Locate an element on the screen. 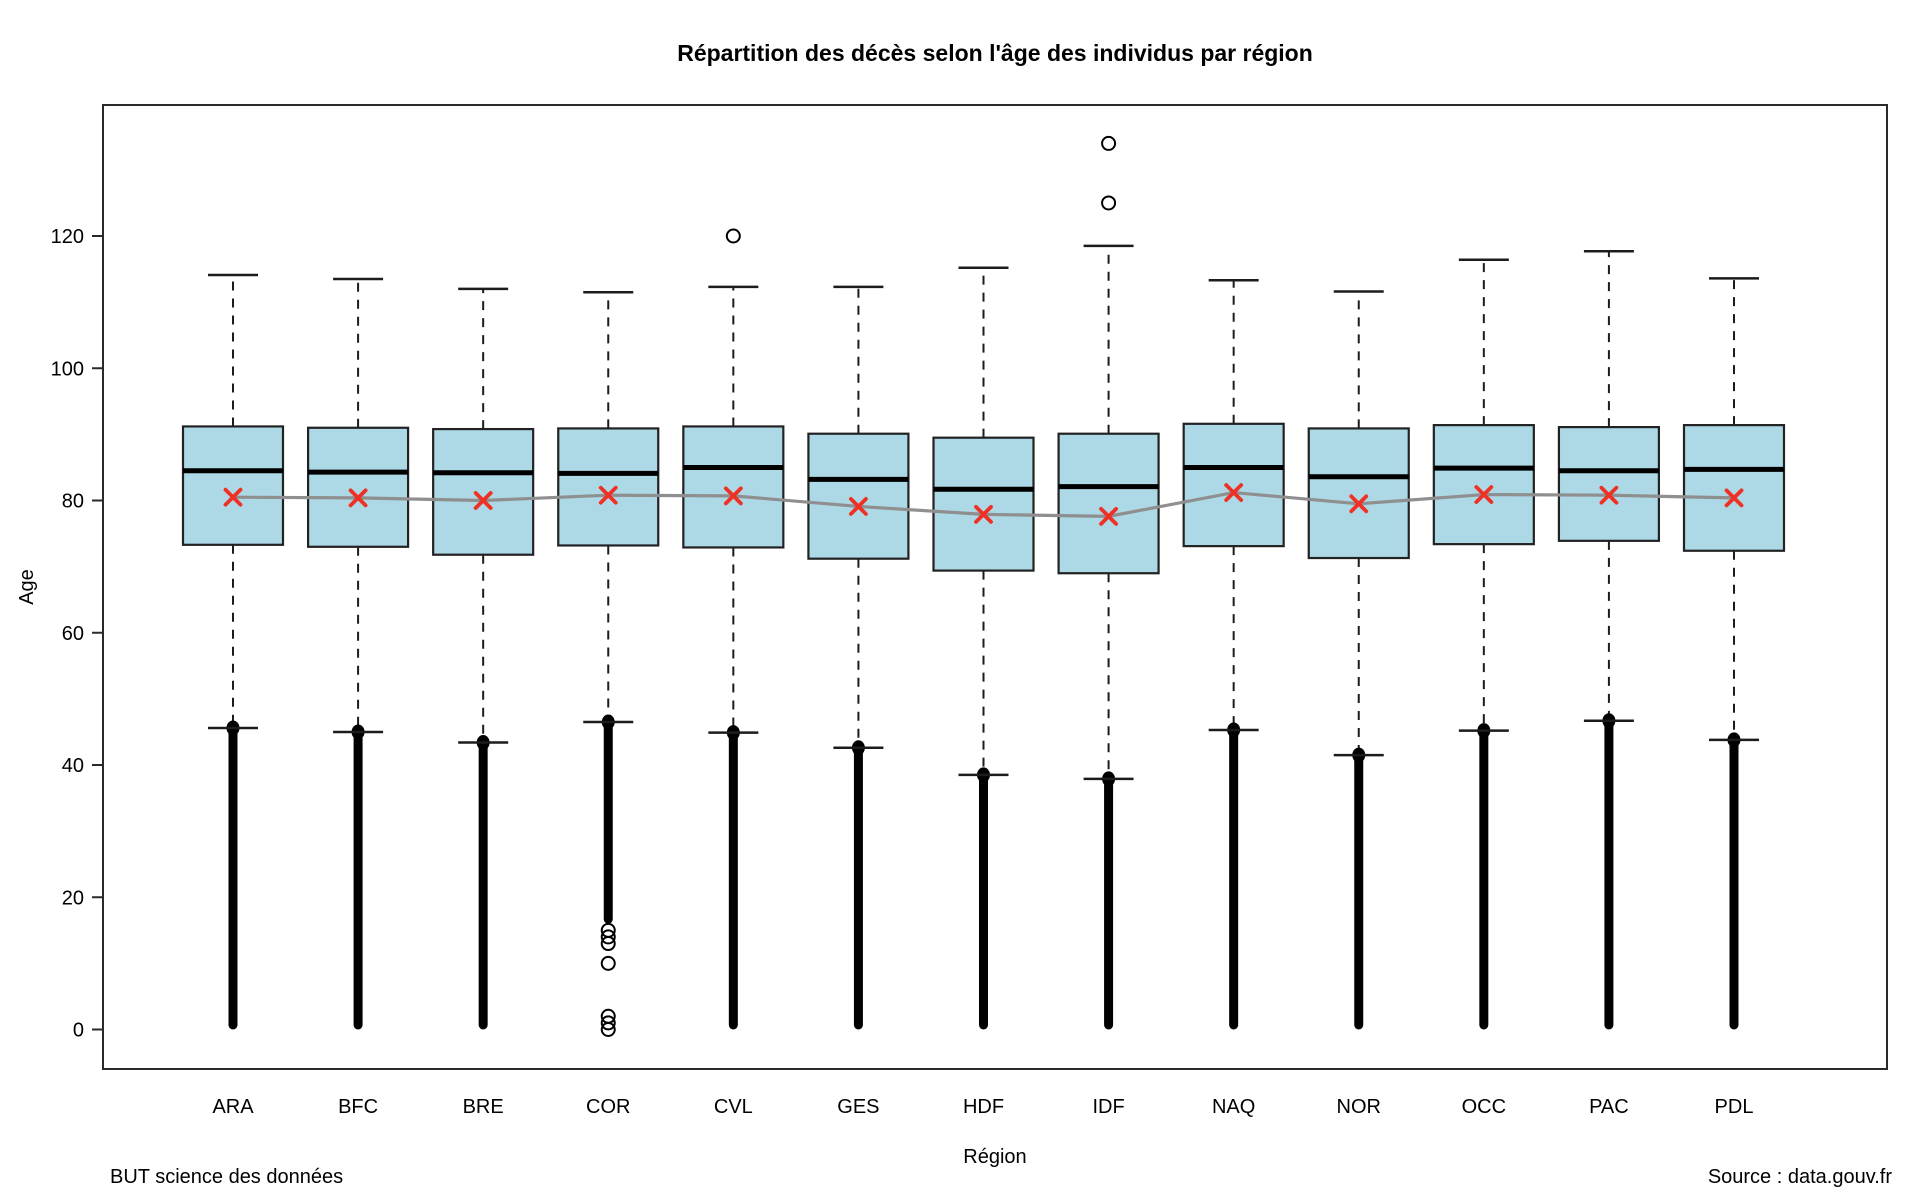  x-tick-label-pdl: PDL is located at coordinates (1734, 1107).